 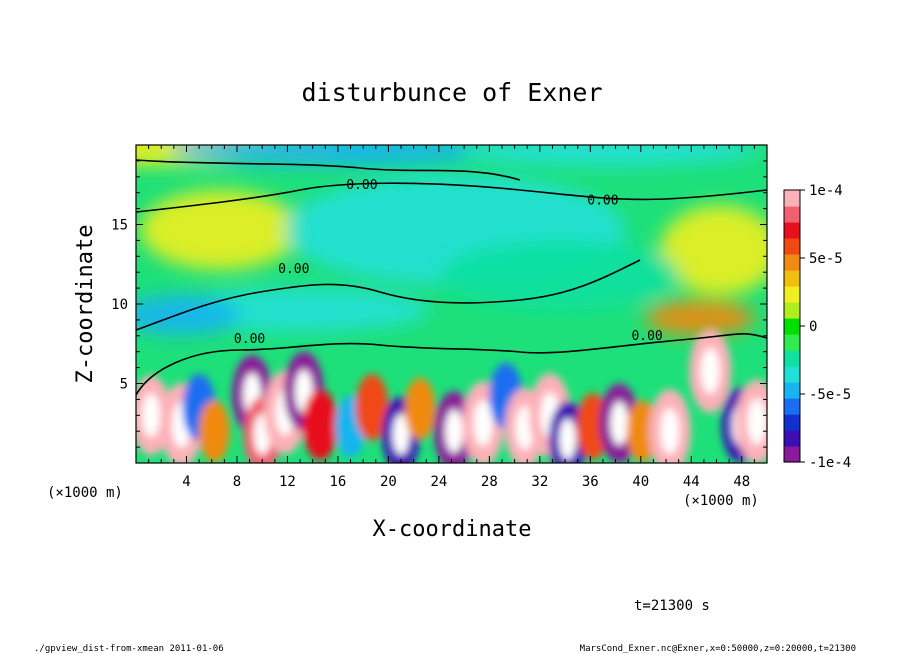 I want to click on x-axis-label: X-coordinate, so click(x=452, y=529).